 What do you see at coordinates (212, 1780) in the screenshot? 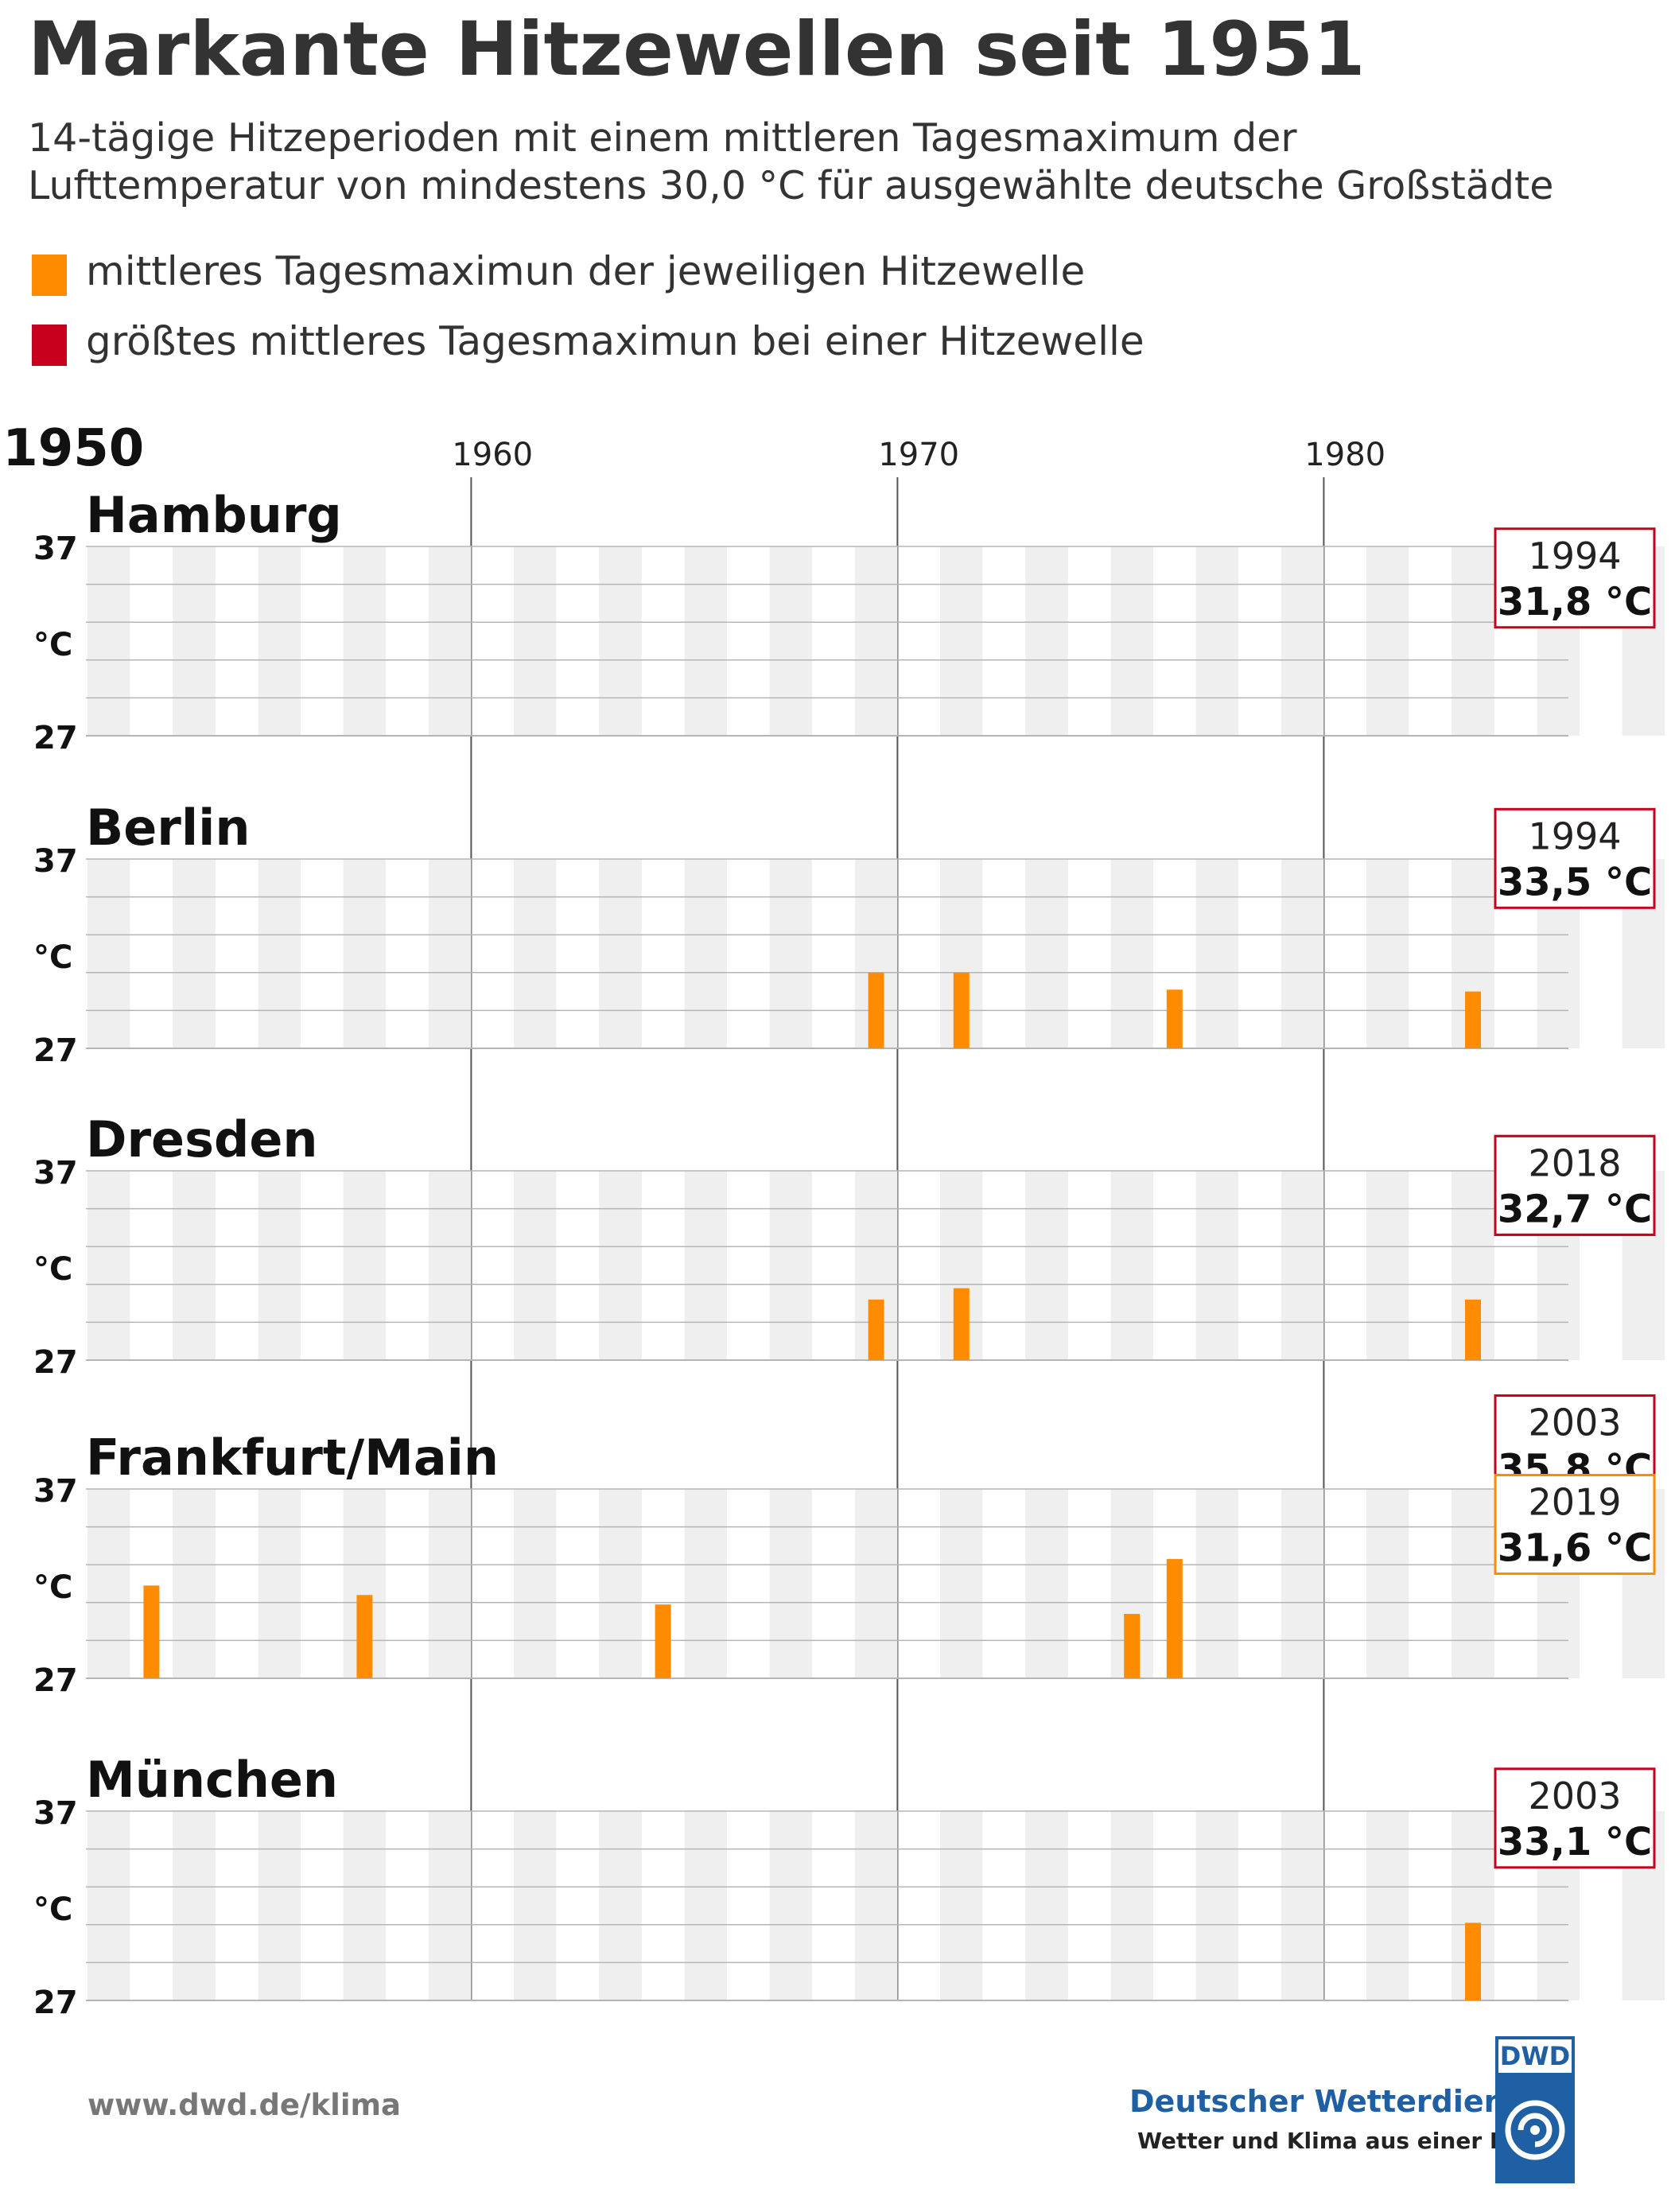
I see `panel-title: München` at bounding box center [212, 1780].